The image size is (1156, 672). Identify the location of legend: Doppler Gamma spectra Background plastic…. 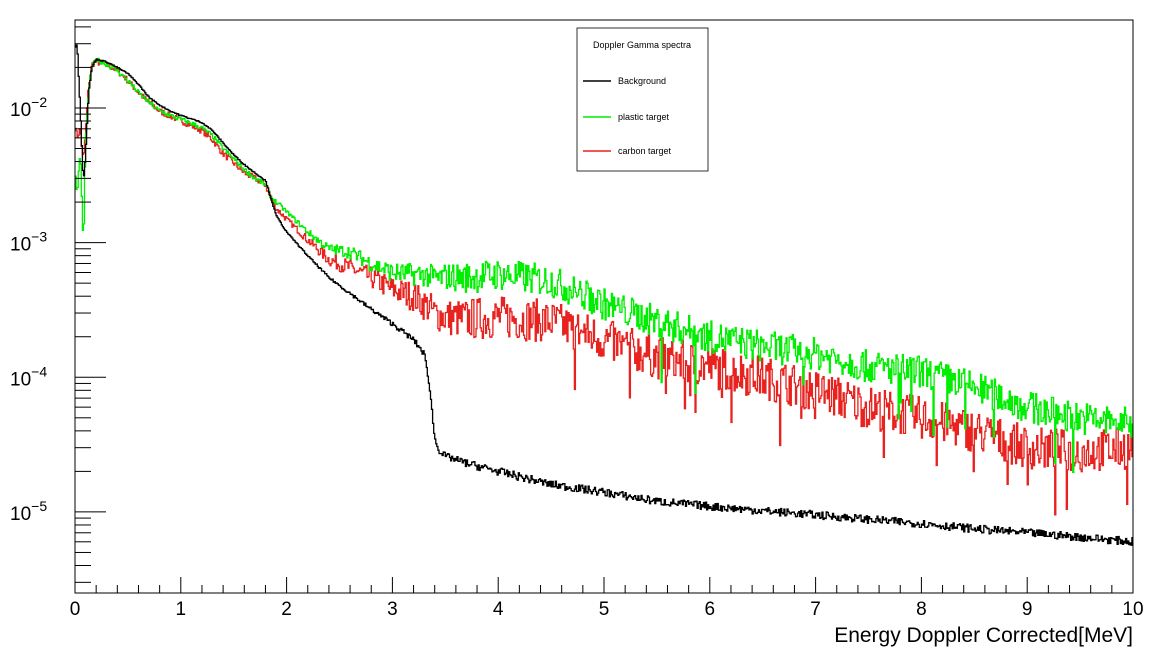
(642, 99).